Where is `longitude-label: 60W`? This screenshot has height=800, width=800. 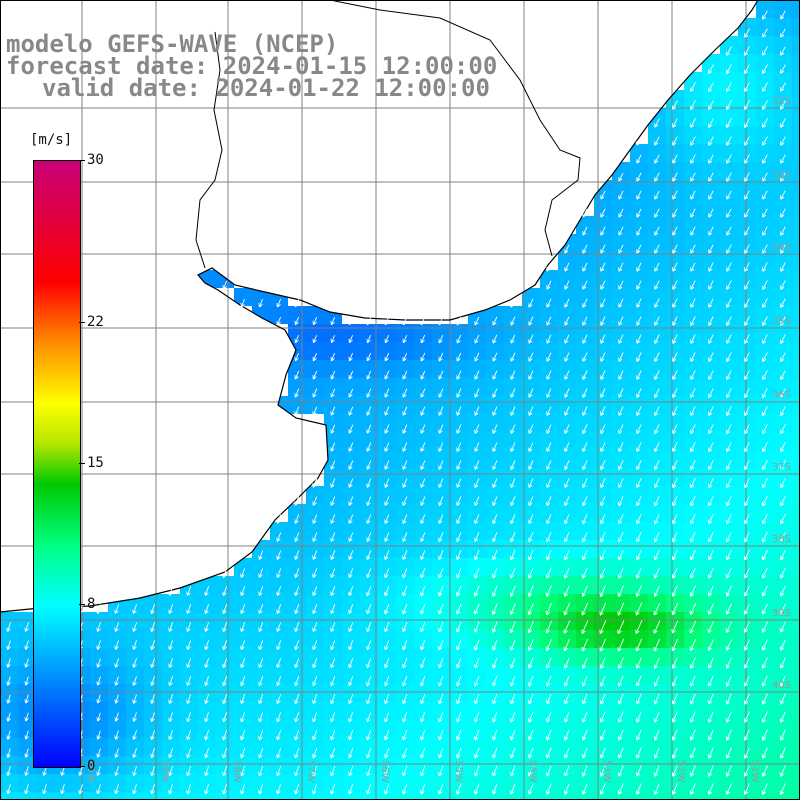 longitude-label: 60W is located at coordinates (90, 771).